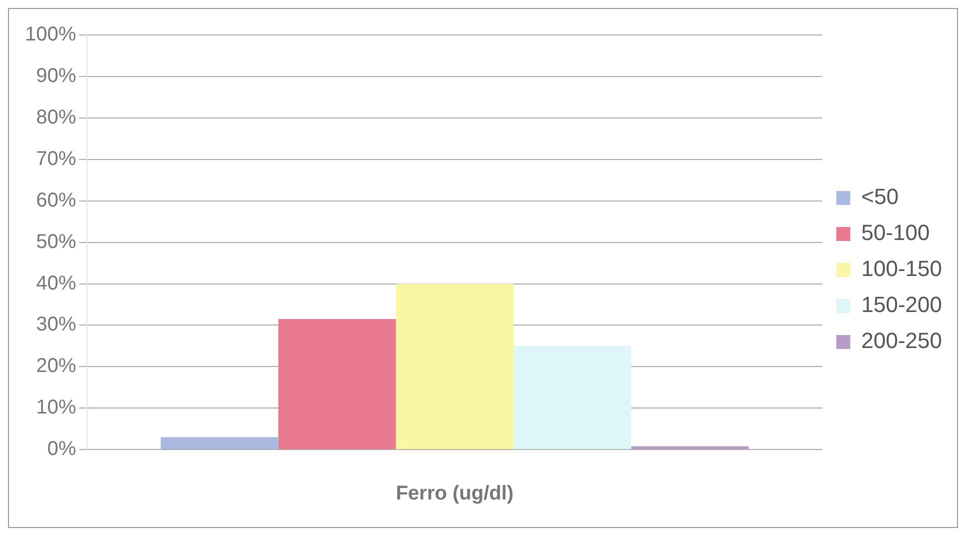 This screenshot has width=966, height=534. What do you see at coordinates (56, 283) in the screenshot?
I see `y-tick-label: 40%` at bounding box center [56, 283].